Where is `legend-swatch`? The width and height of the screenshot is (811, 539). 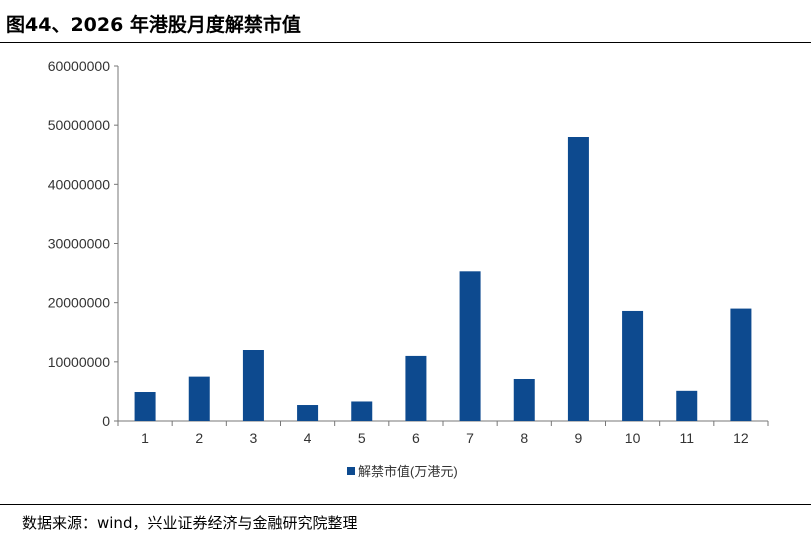 legend-swatch is located at coordinates (351, 471).